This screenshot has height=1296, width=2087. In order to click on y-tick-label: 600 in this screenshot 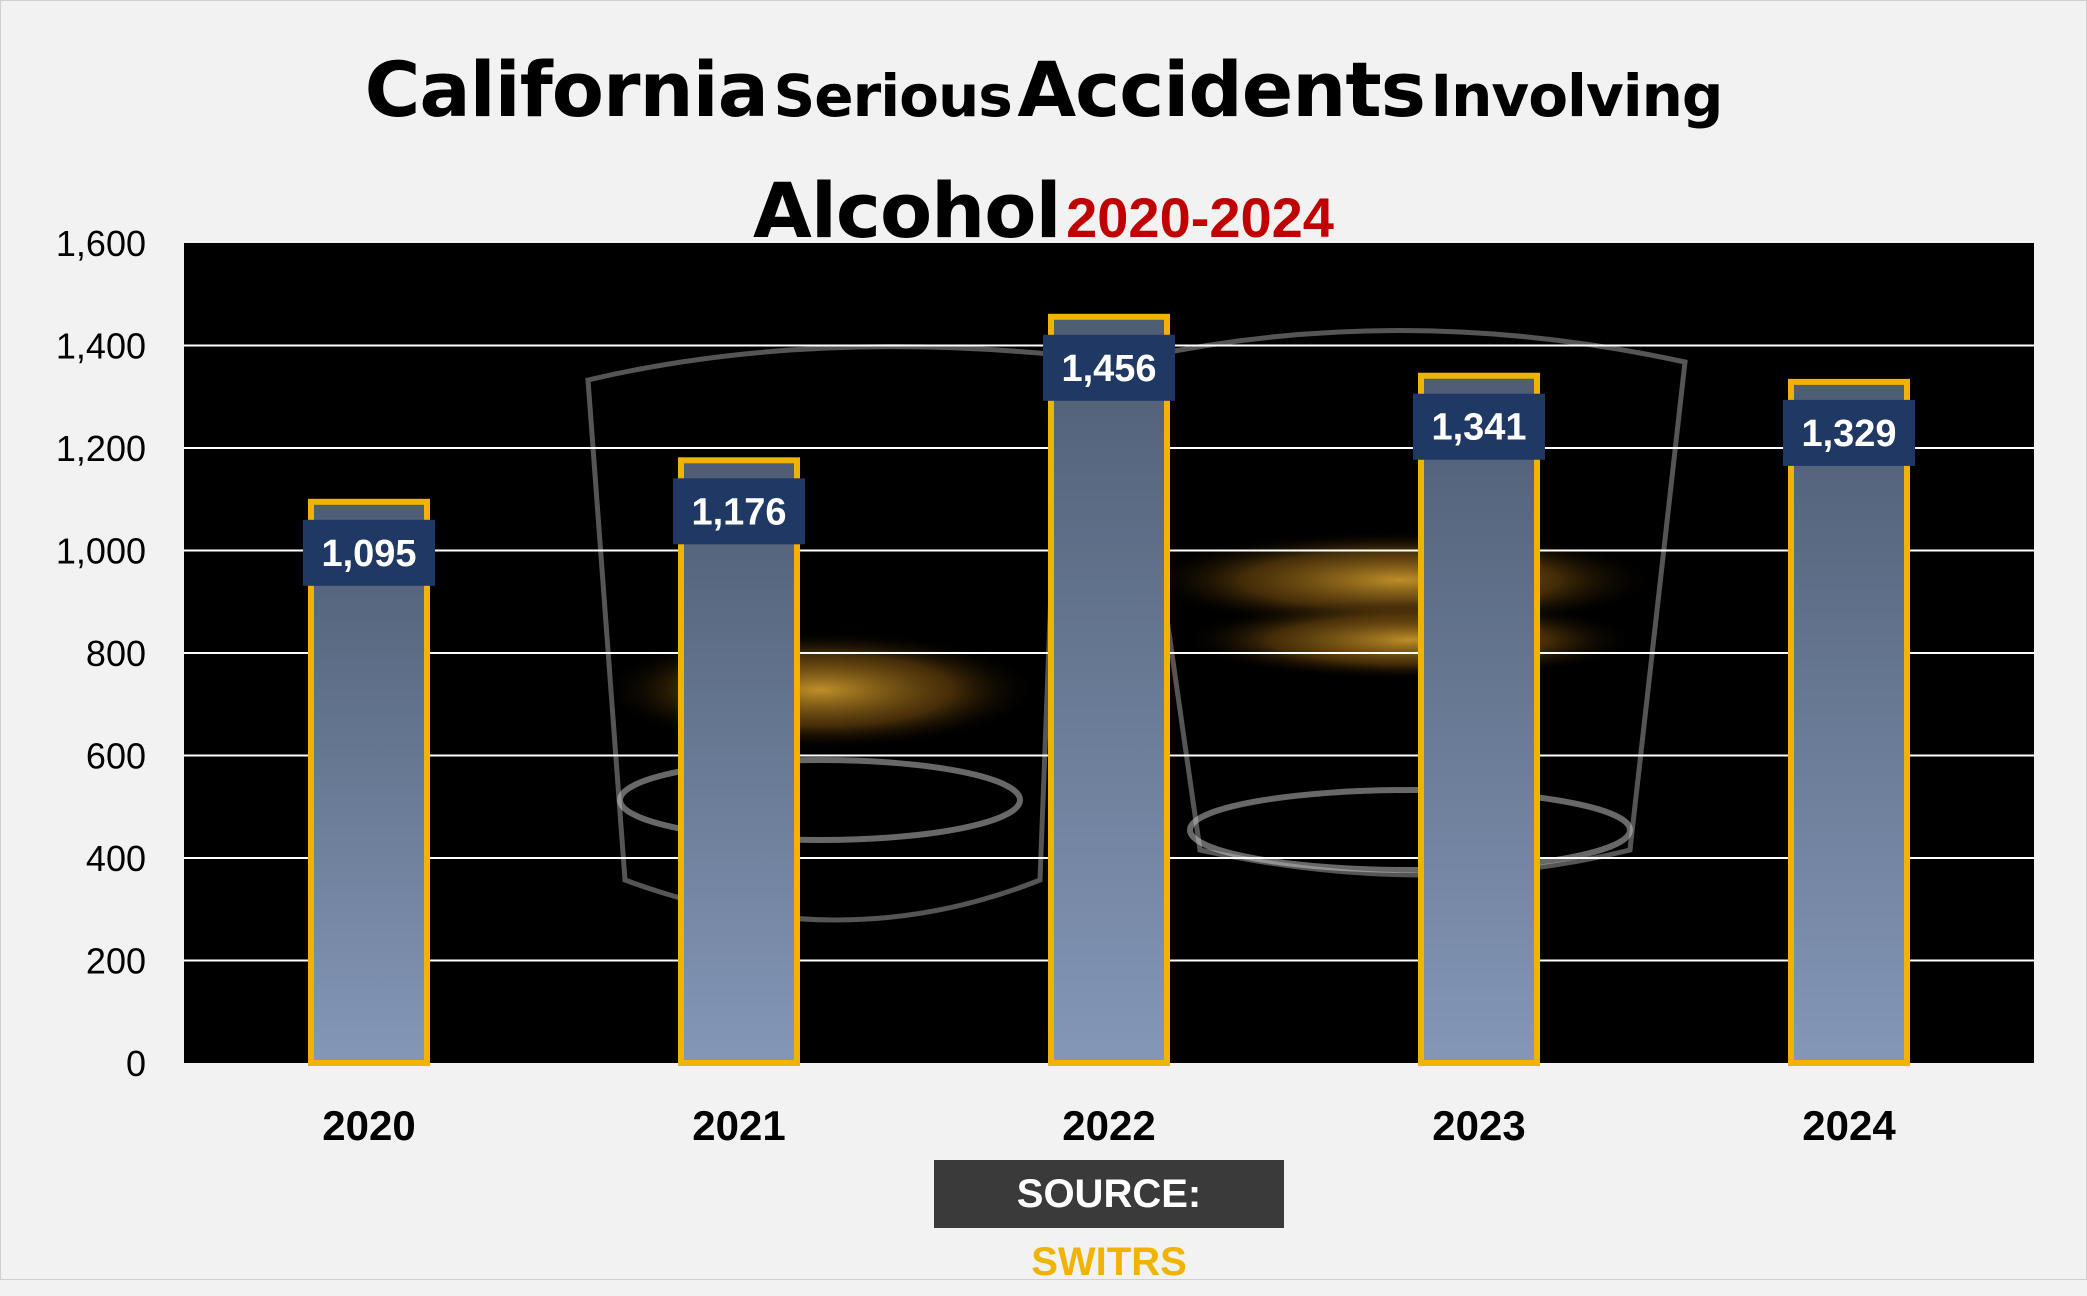, I will do `click(116, 756)`.